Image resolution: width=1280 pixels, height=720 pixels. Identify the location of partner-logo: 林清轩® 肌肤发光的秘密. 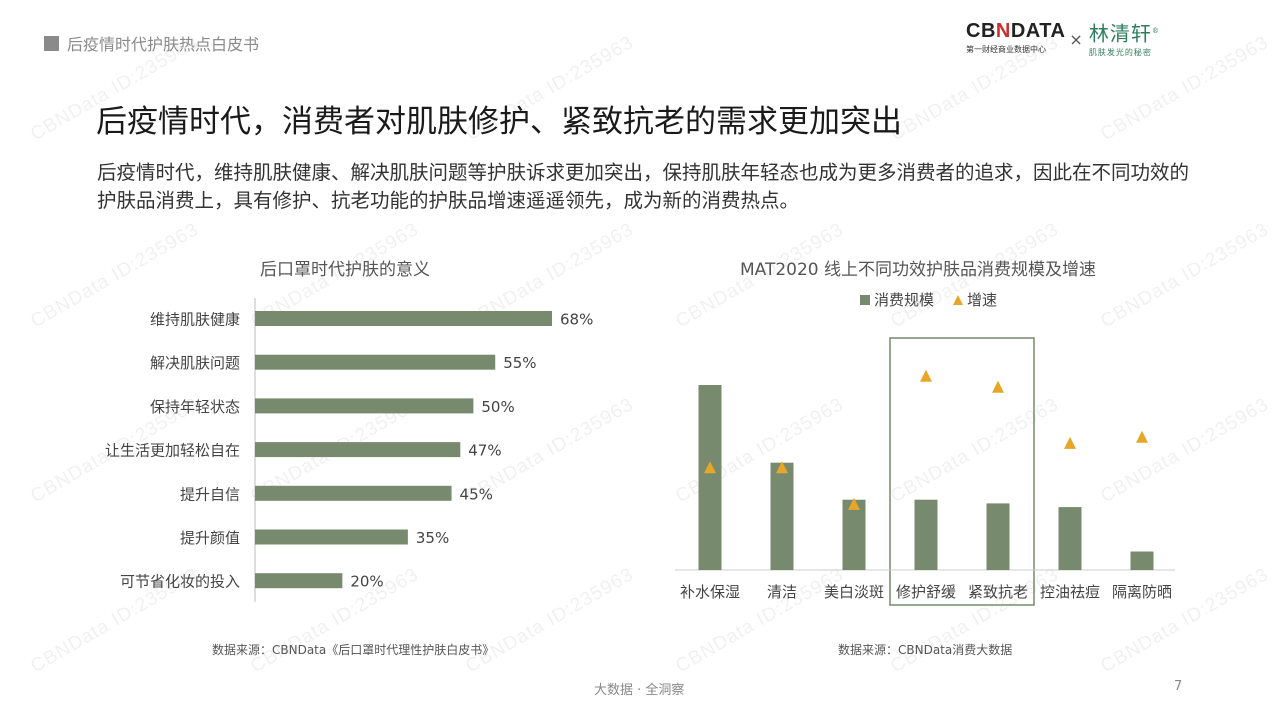
(1124, 39).